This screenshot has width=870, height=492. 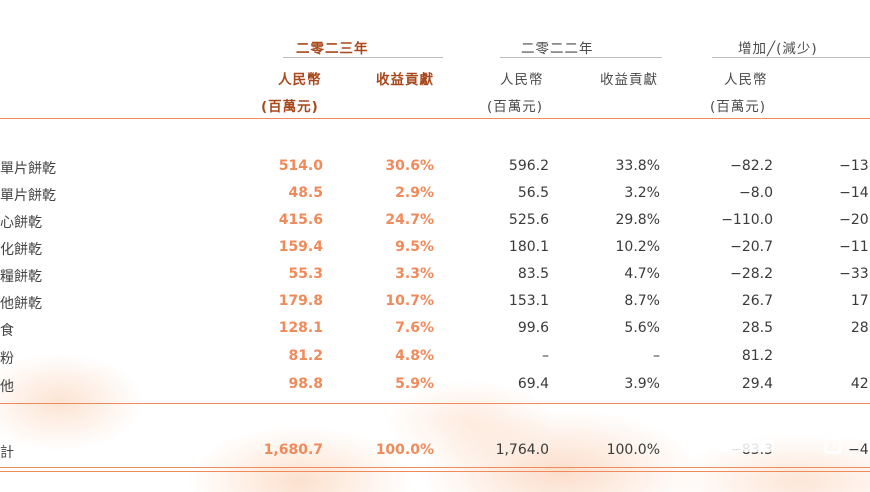 What do you see at coordinates (435, 306) in the screenshot?
I see `table-row: 他餅乾 179.8 10.7% 153.1 8.7% 26.7 17.4` at bounding box center [435, 306].